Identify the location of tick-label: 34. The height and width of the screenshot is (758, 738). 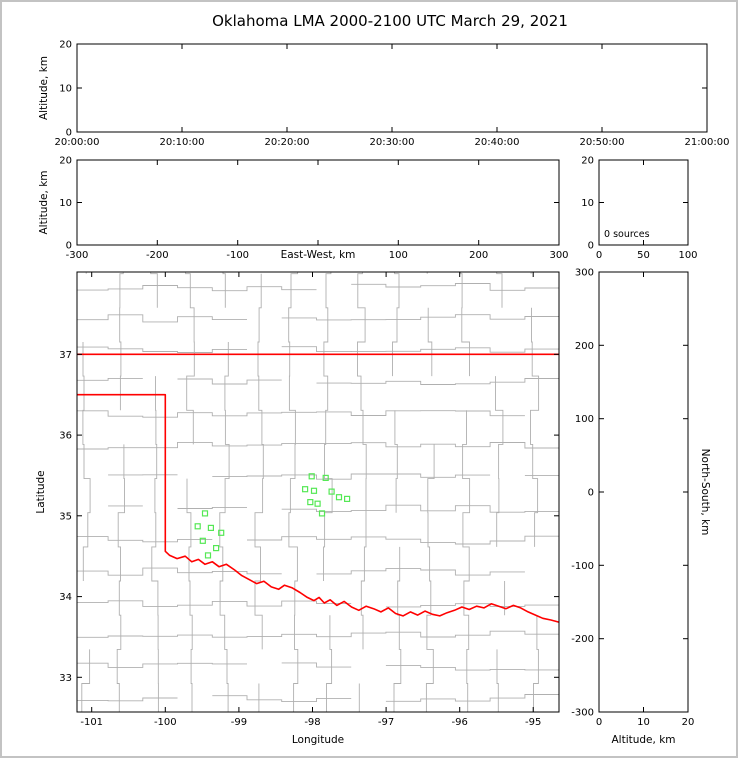
(65, 597).